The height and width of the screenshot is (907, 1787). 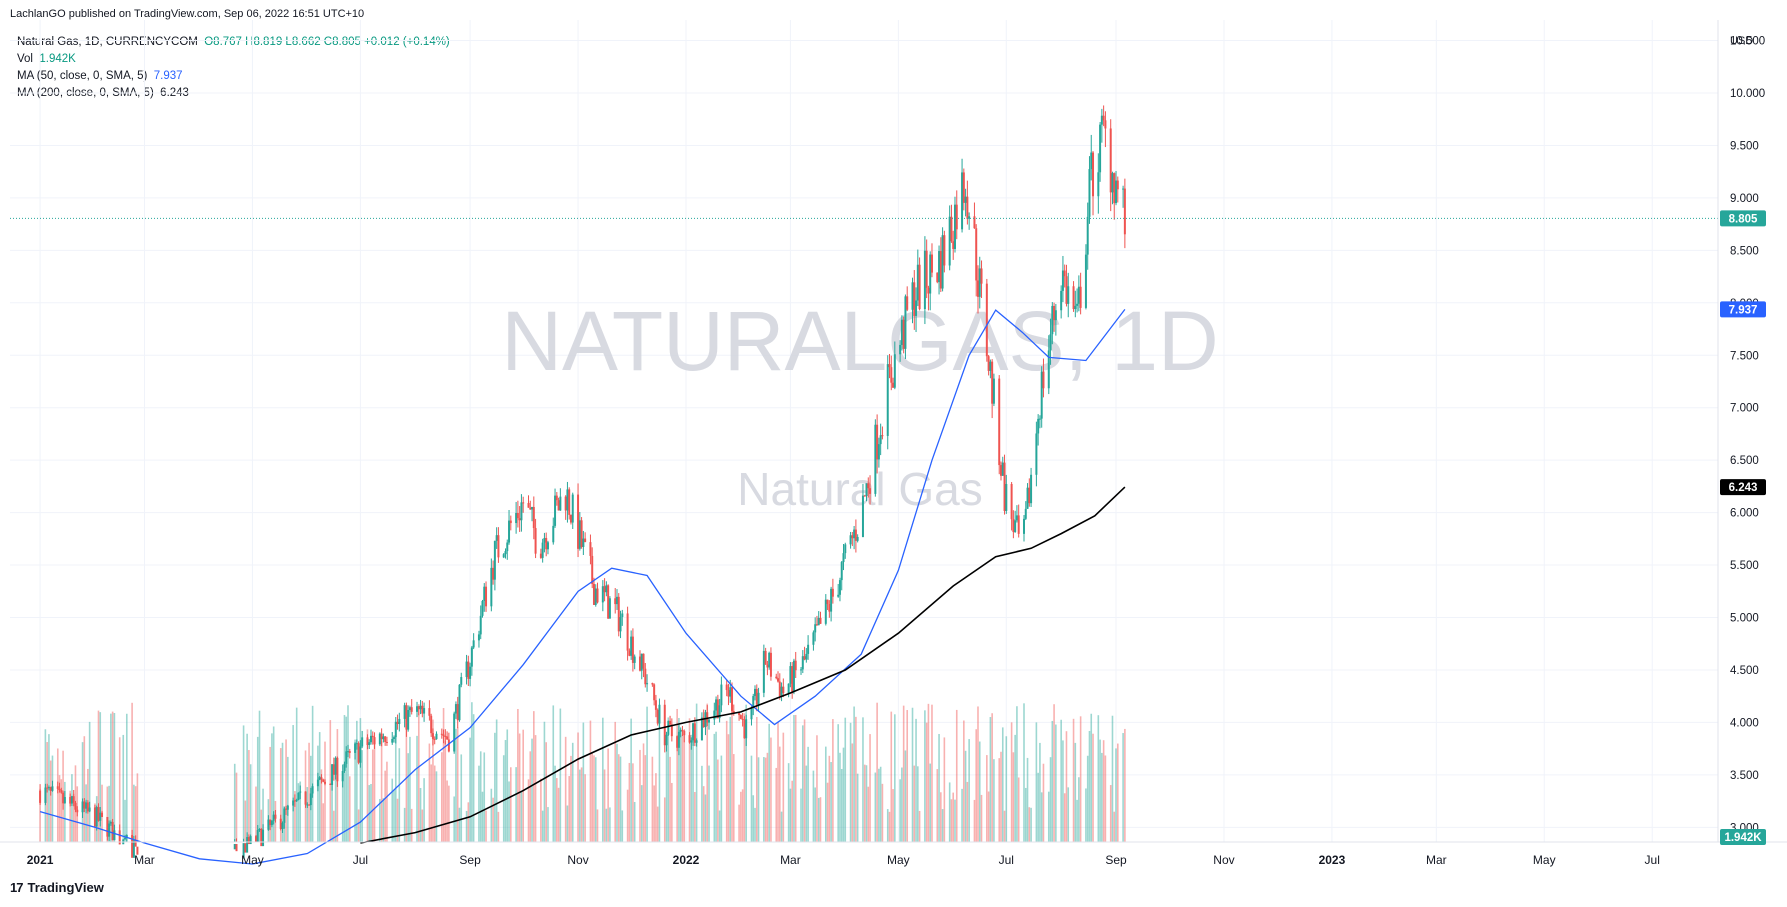 What do you see at coordinates (252, 860) in the screenshot?
I see `time-tick-label: May` at bounding box center [252, 860].